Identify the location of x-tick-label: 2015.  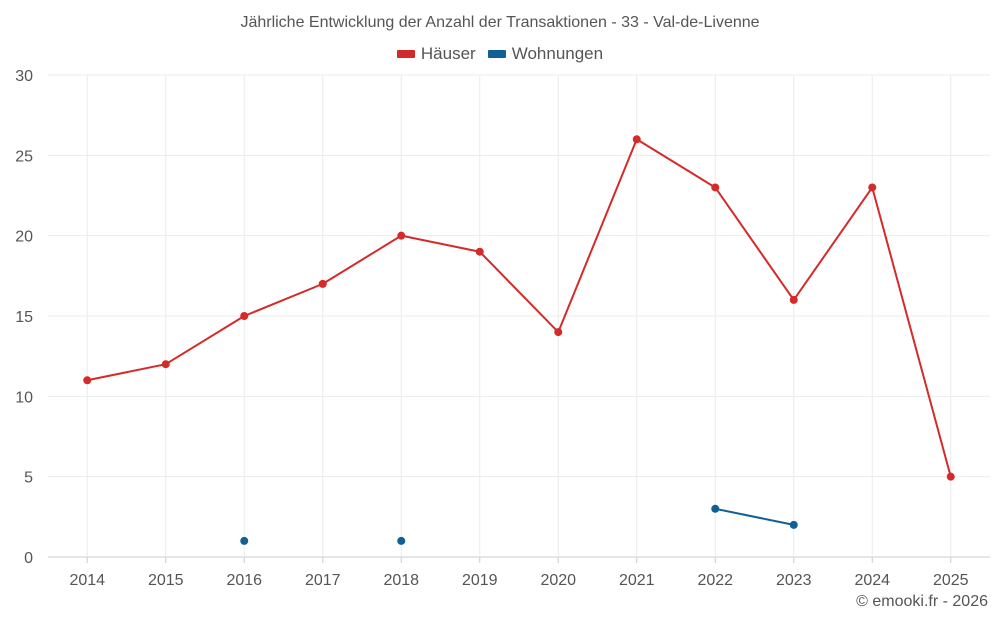
(166, 580).